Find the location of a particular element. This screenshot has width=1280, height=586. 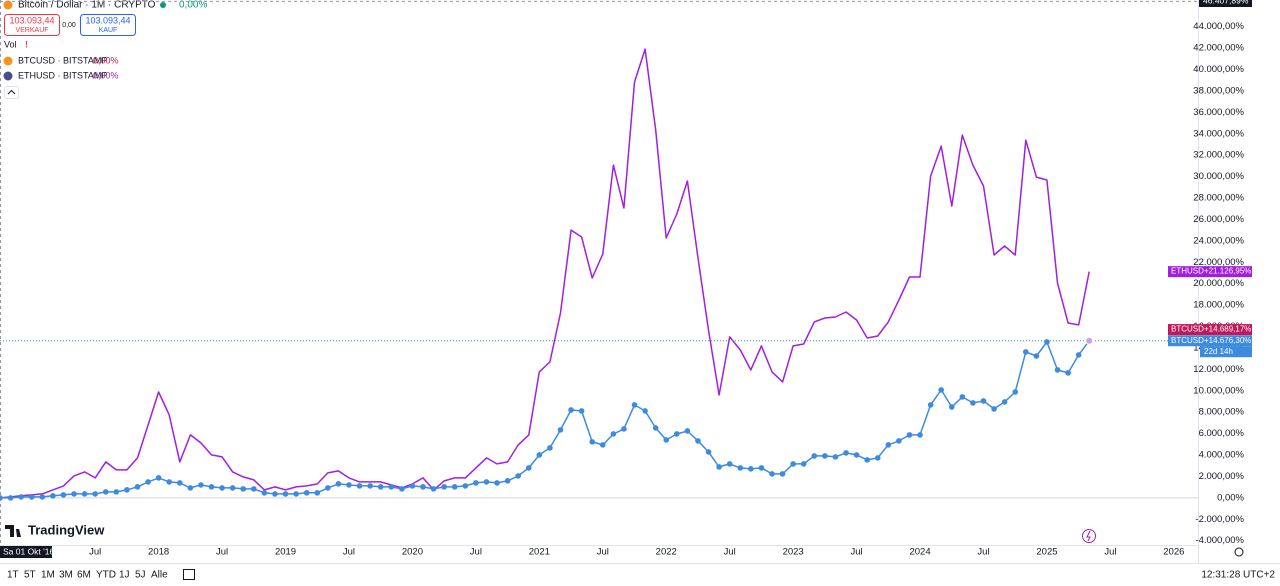

spread: 0,00 is located at coordinates (69, 25).